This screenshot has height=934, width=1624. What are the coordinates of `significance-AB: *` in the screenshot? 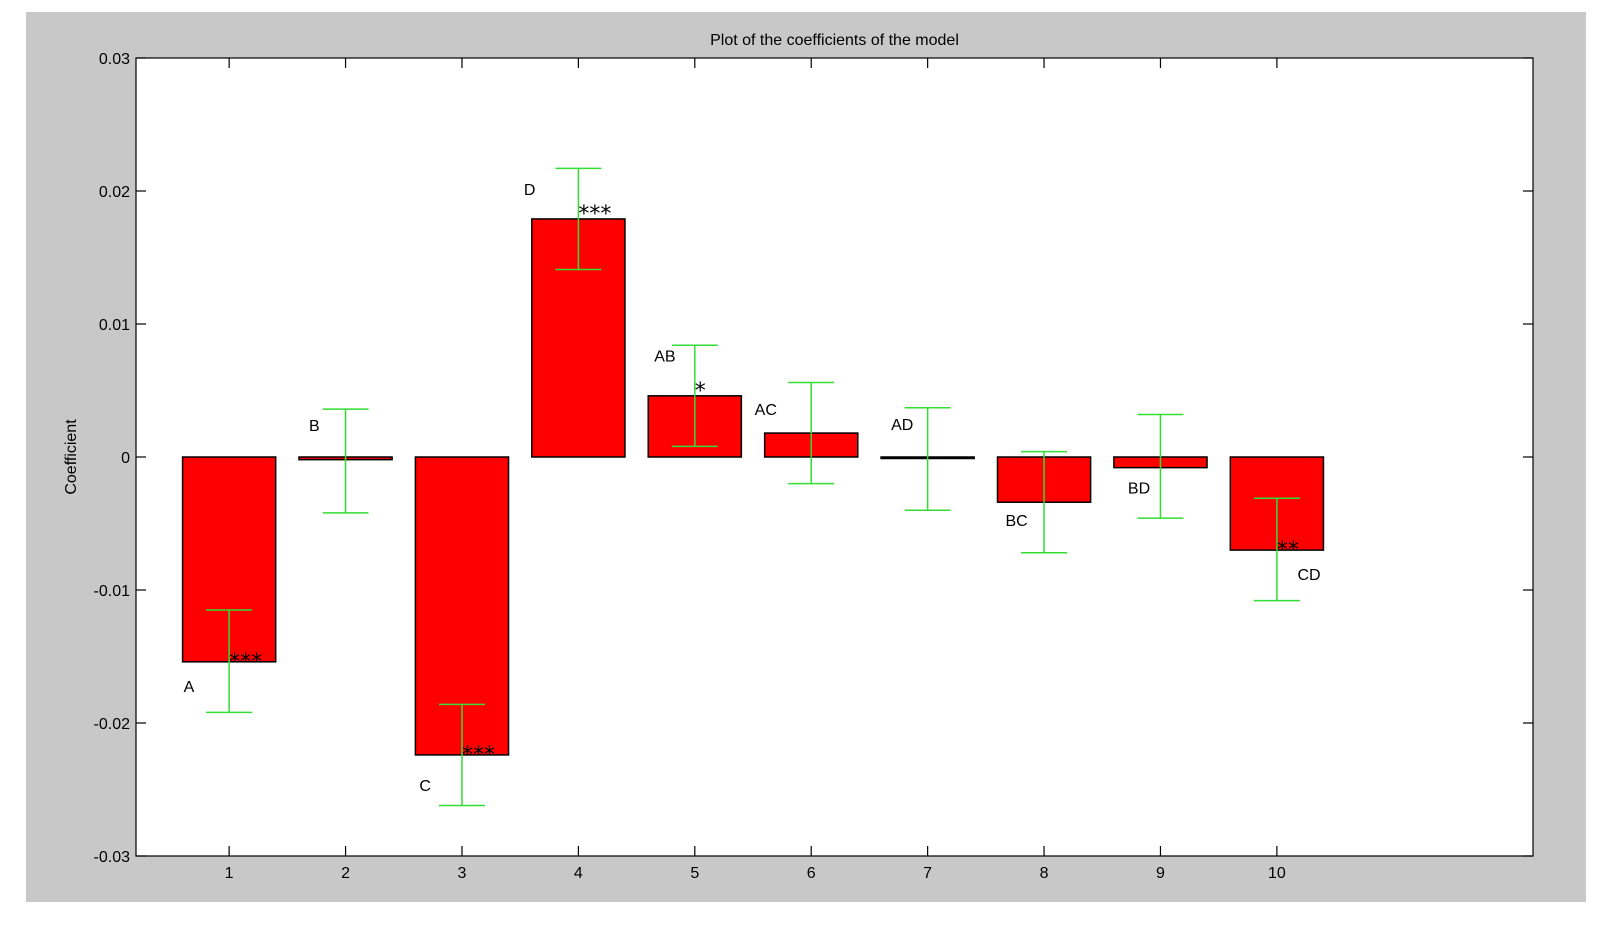 It's located at (700, 391).